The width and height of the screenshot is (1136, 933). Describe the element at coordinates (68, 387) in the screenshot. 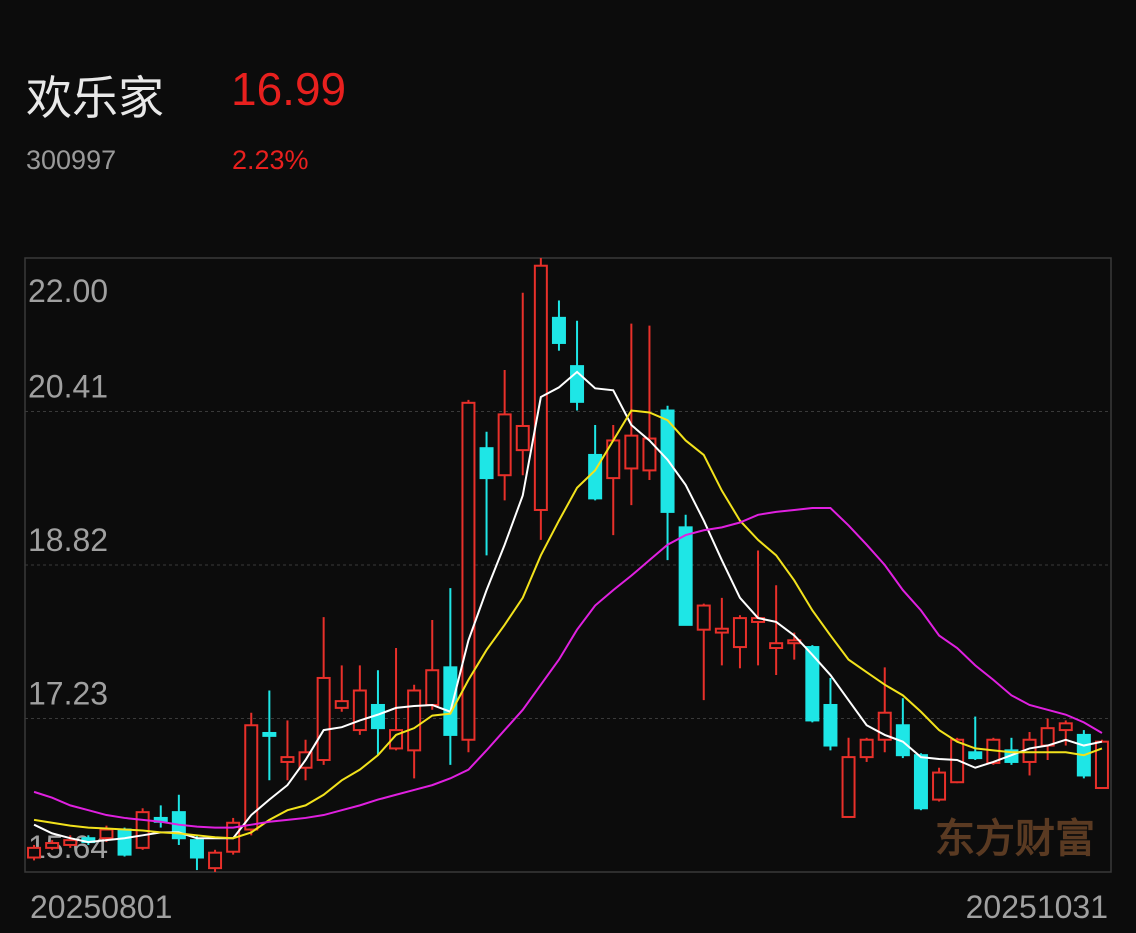

I see `y-tick-label: 20.41` at that location.